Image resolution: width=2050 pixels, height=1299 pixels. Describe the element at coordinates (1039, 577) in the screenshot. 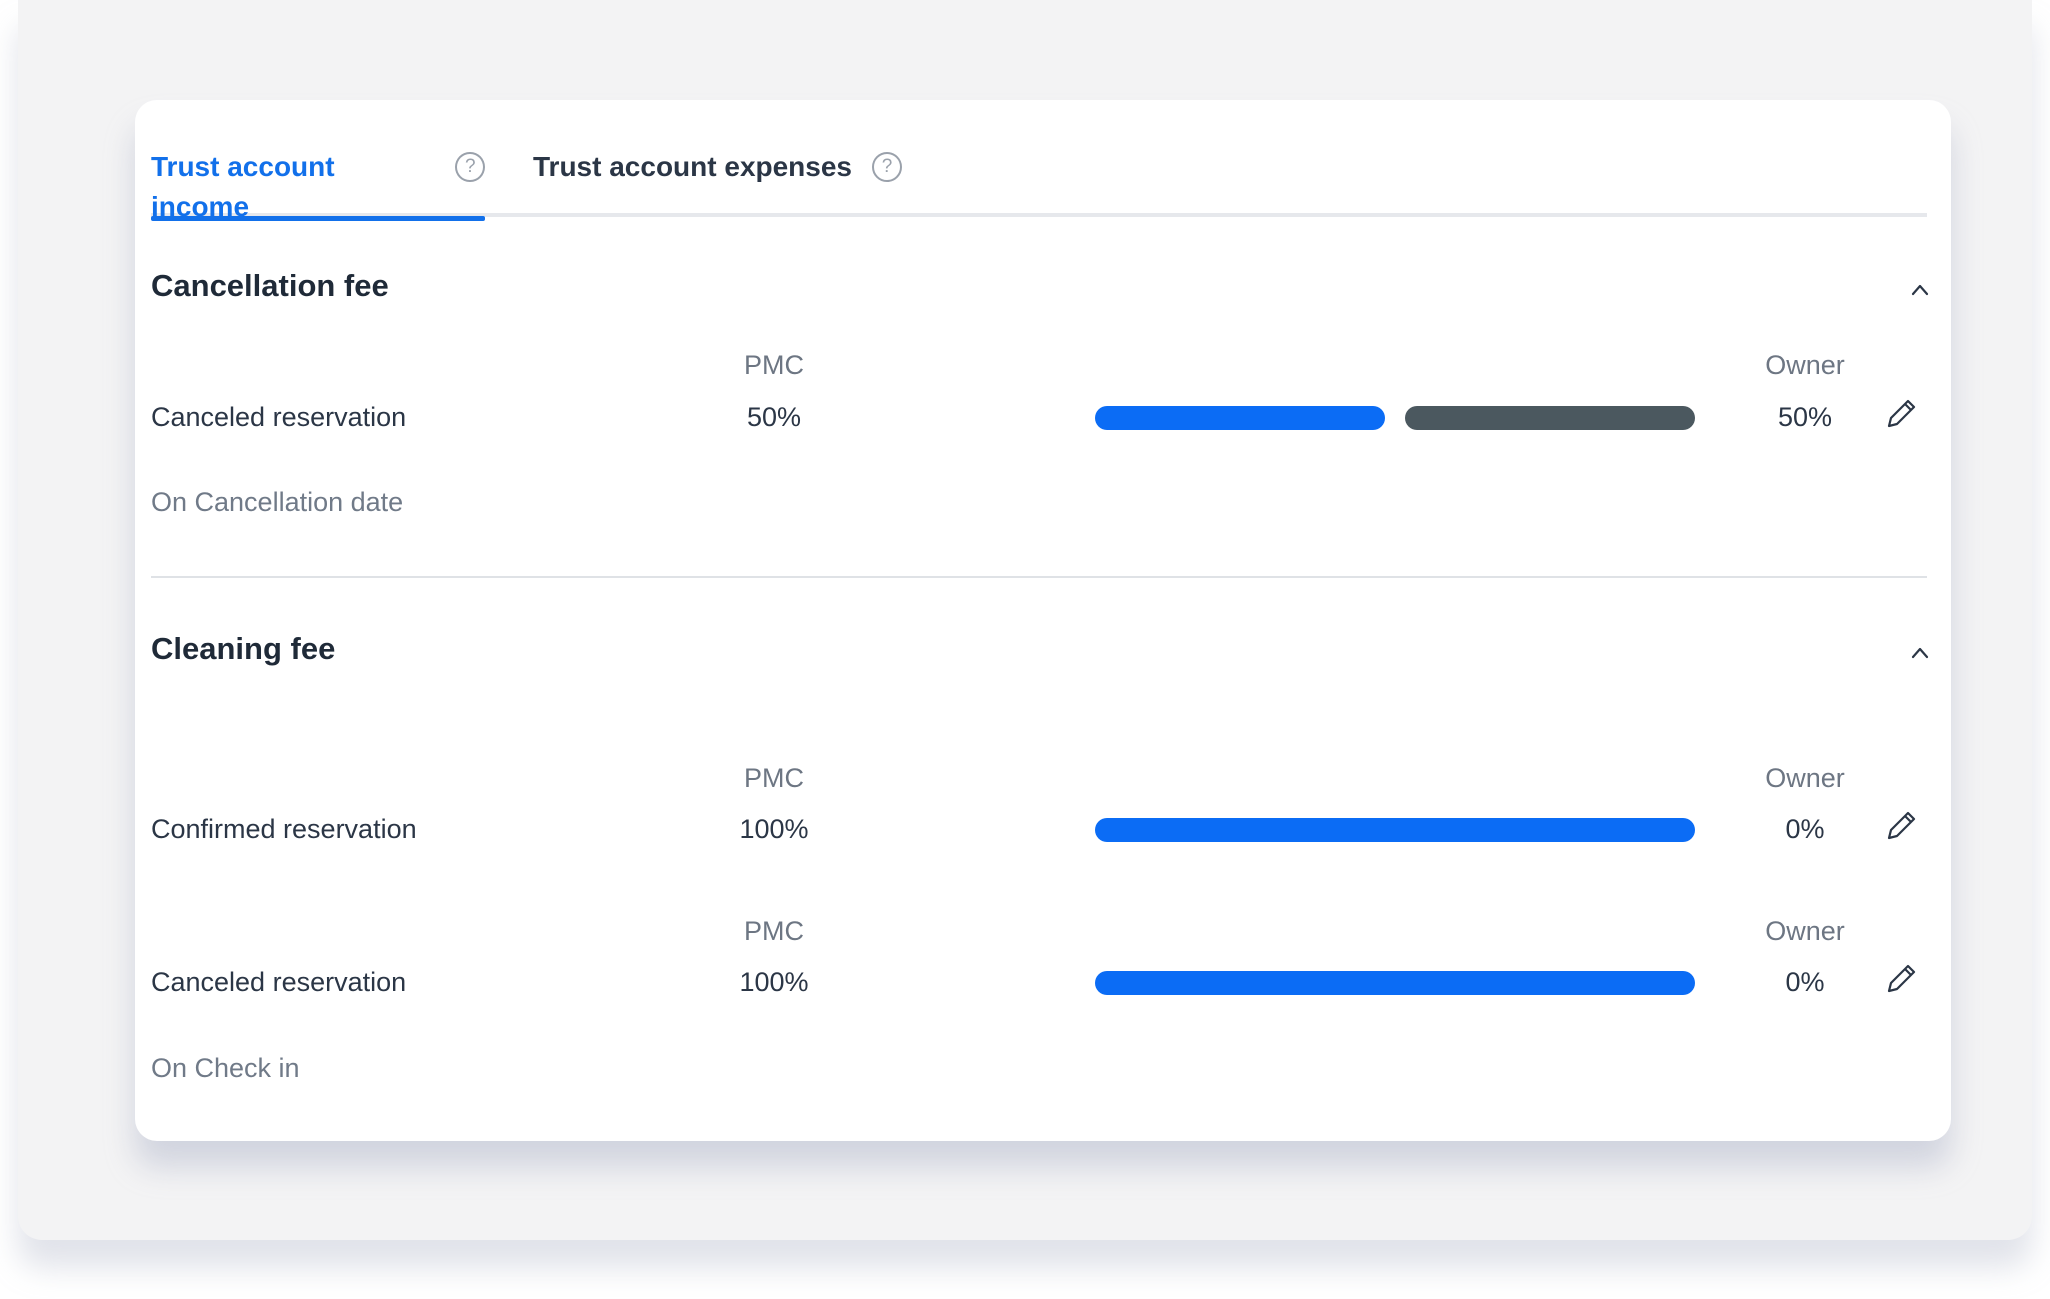

I see `section-divider` at that location.